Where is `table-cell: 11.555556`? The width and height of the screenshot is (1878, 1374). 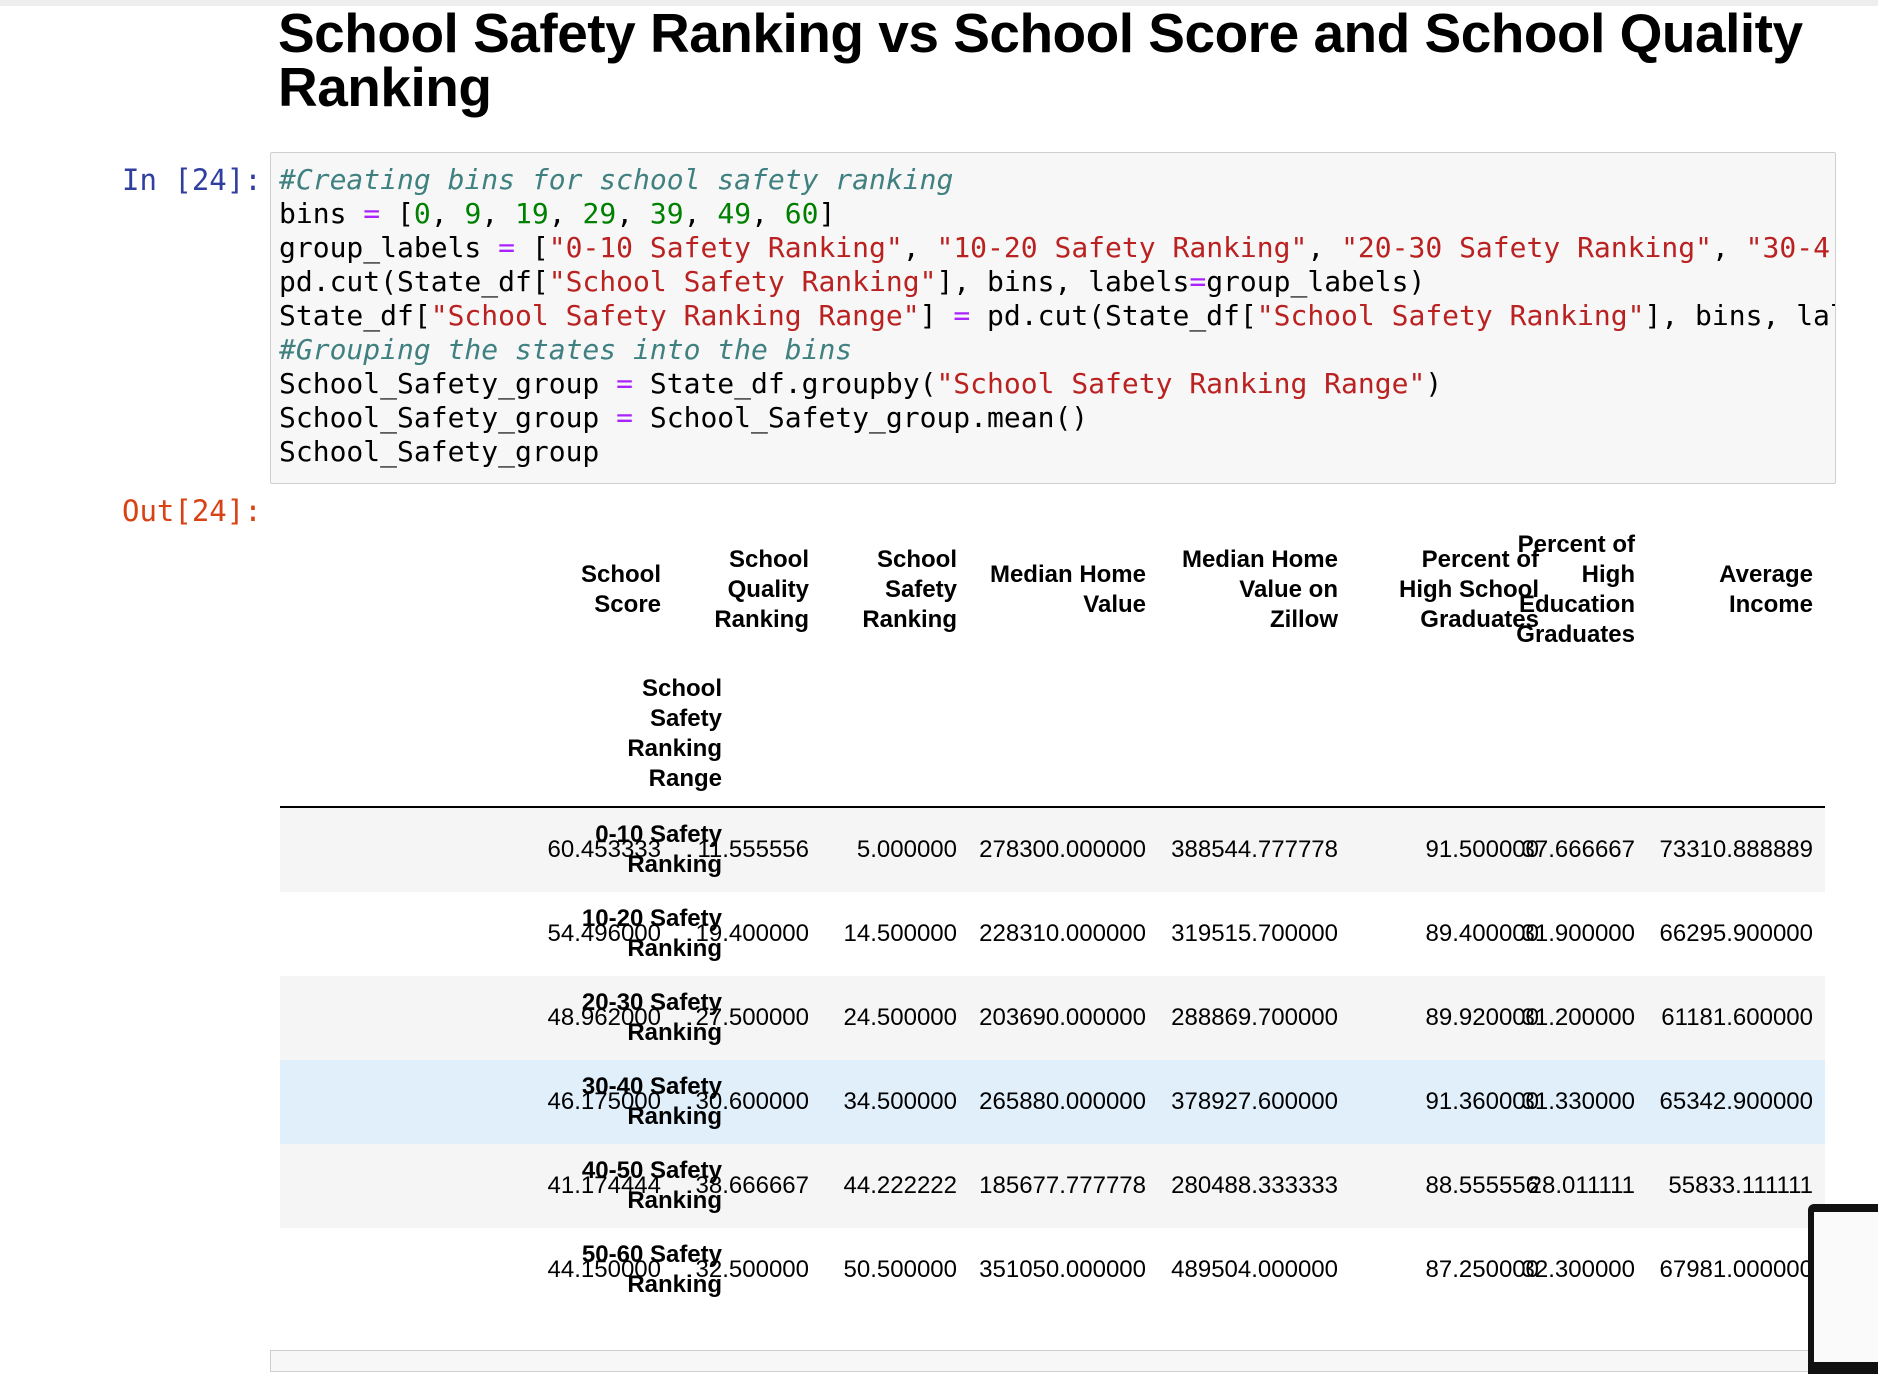
table-cell: 11.555556 is located at coordinates (753, 849).